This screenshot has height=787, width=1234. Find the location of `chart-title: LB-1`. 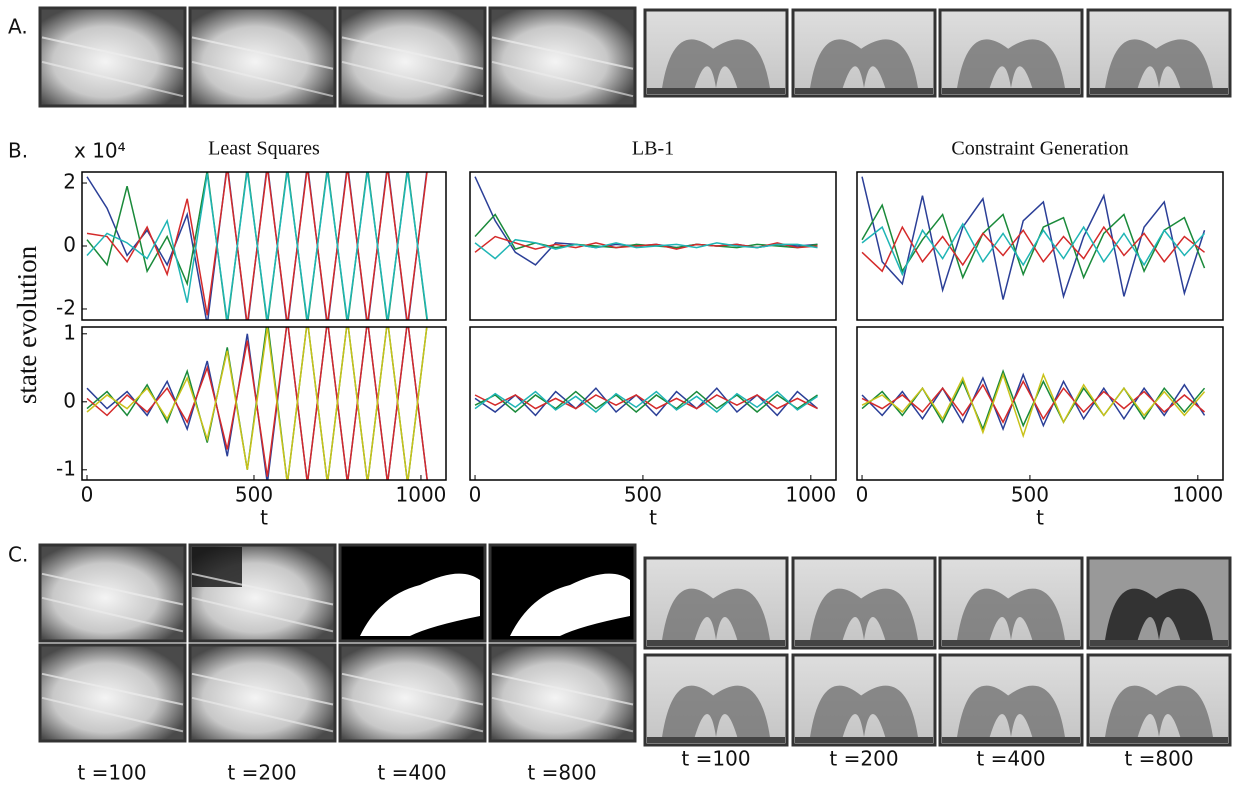

chart-title: LB-1 is located at coordinates (653, 149).